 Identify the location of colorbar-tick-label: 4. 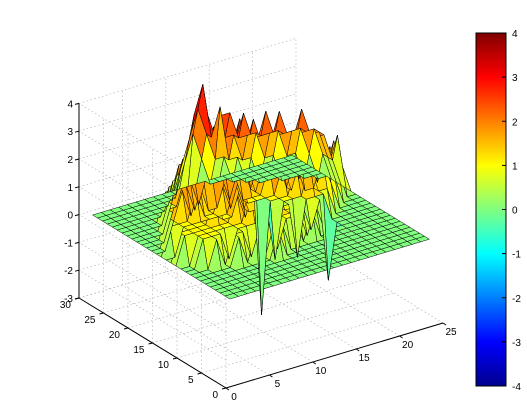
(515, 34).